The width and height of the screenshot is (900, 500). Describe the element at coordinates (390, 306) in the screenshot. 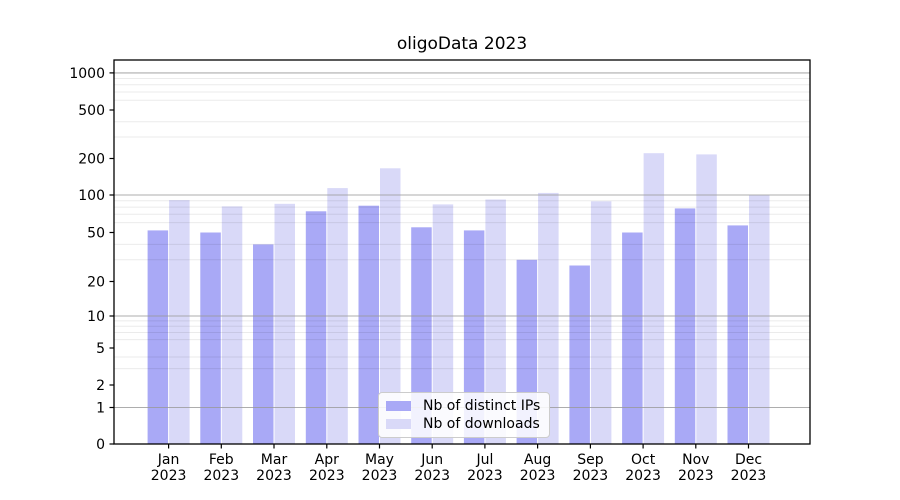

I see `bar-downloads-may` at that location.